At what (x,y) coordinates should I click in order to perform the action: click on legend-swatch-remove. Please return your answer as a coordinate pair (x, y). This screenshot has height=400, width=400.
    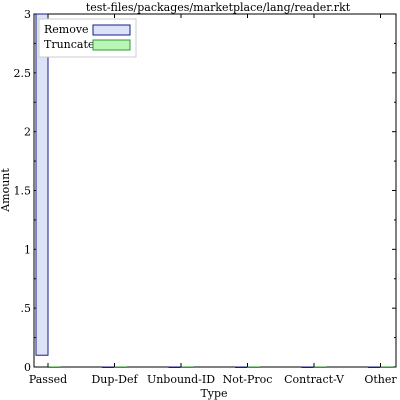
    Looking at the image, I should click on (111, 30).